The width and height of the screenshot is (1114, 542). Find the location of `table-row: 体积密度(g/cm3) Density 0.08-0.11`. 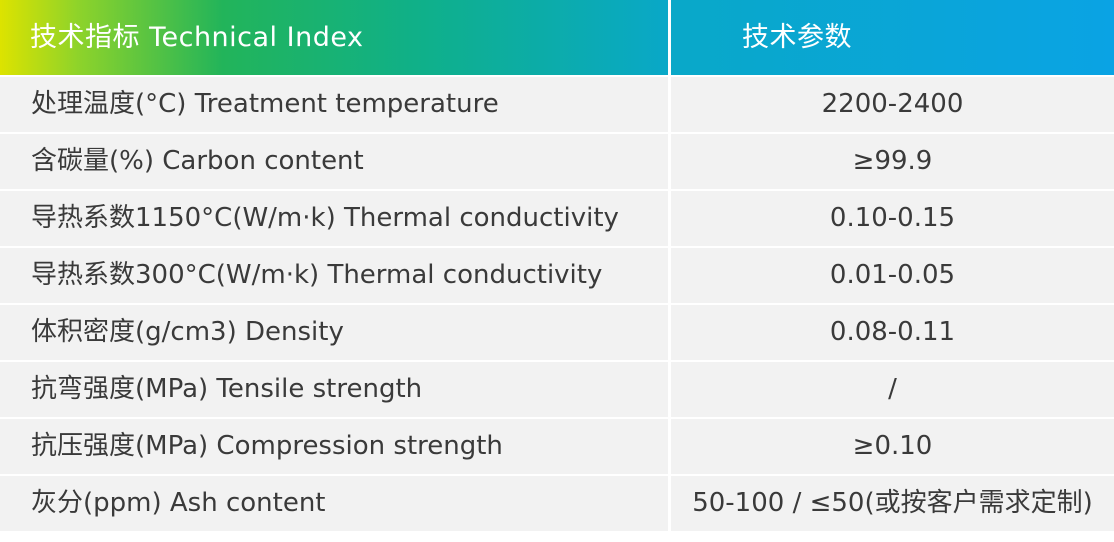

table-row: 体积密度(g/cm3) Density 0.08-0.11 is located at coordinates (557, 332).